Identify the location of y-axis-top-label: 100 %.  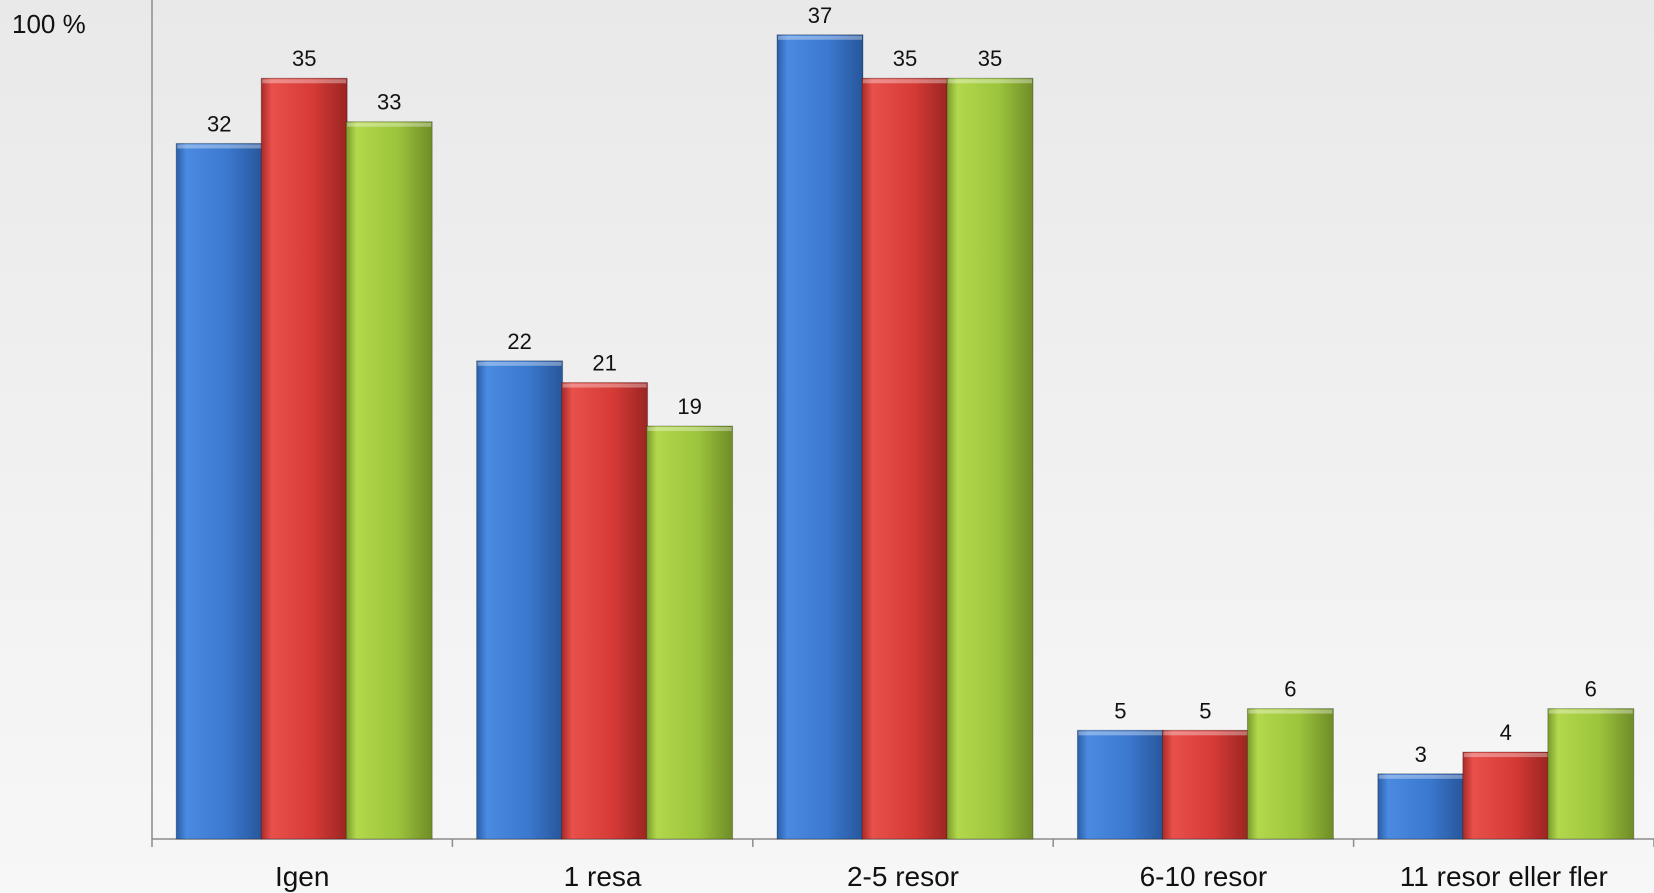
(49, 24).